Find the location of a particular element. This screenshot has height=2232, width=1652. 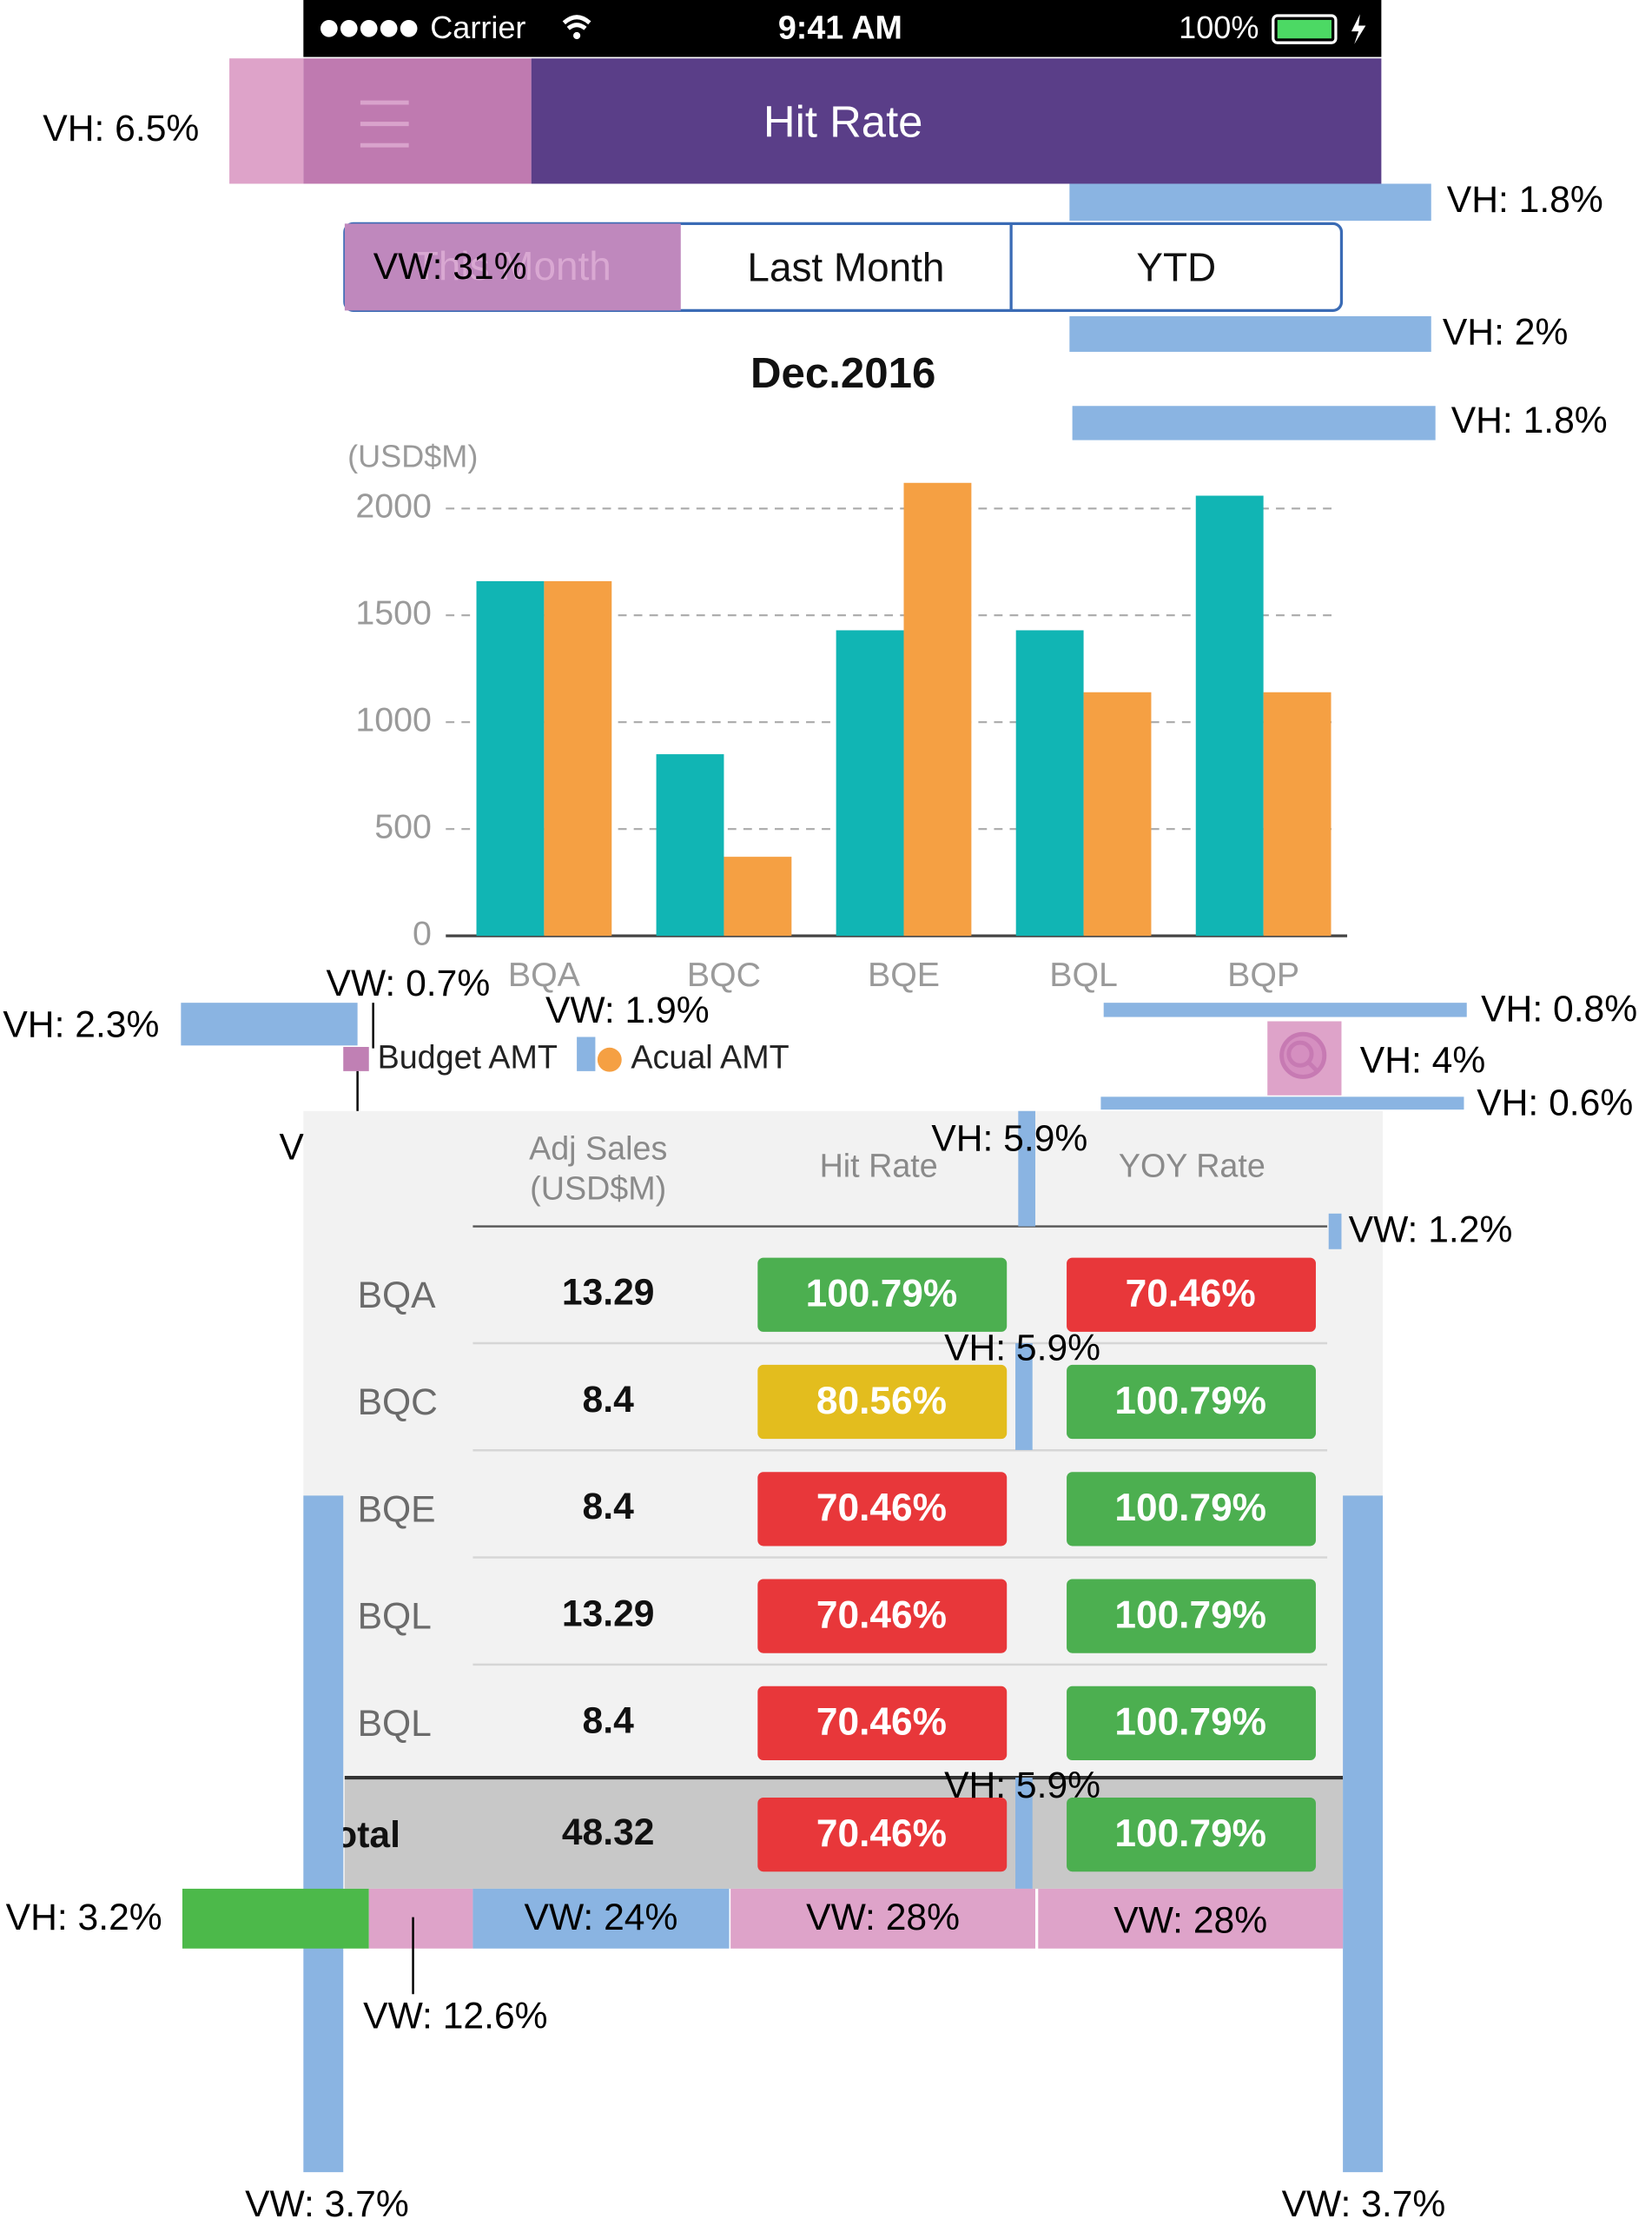

row-label: BQA is located at coordinates (397, 1296).